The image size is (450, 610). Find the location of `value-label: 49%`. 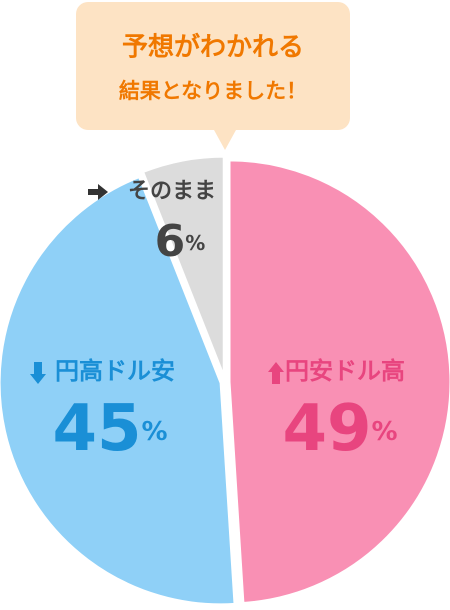

value-label: 49% is located at coordinates (339, 429).